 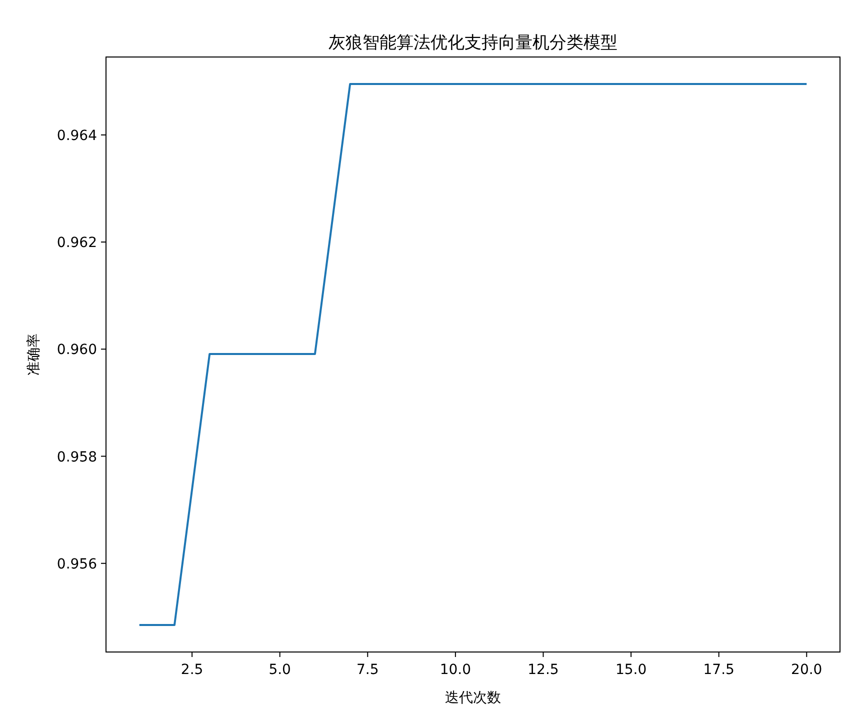 I want to click on x-tick-label: 10.0, so click(x=456, y=670).